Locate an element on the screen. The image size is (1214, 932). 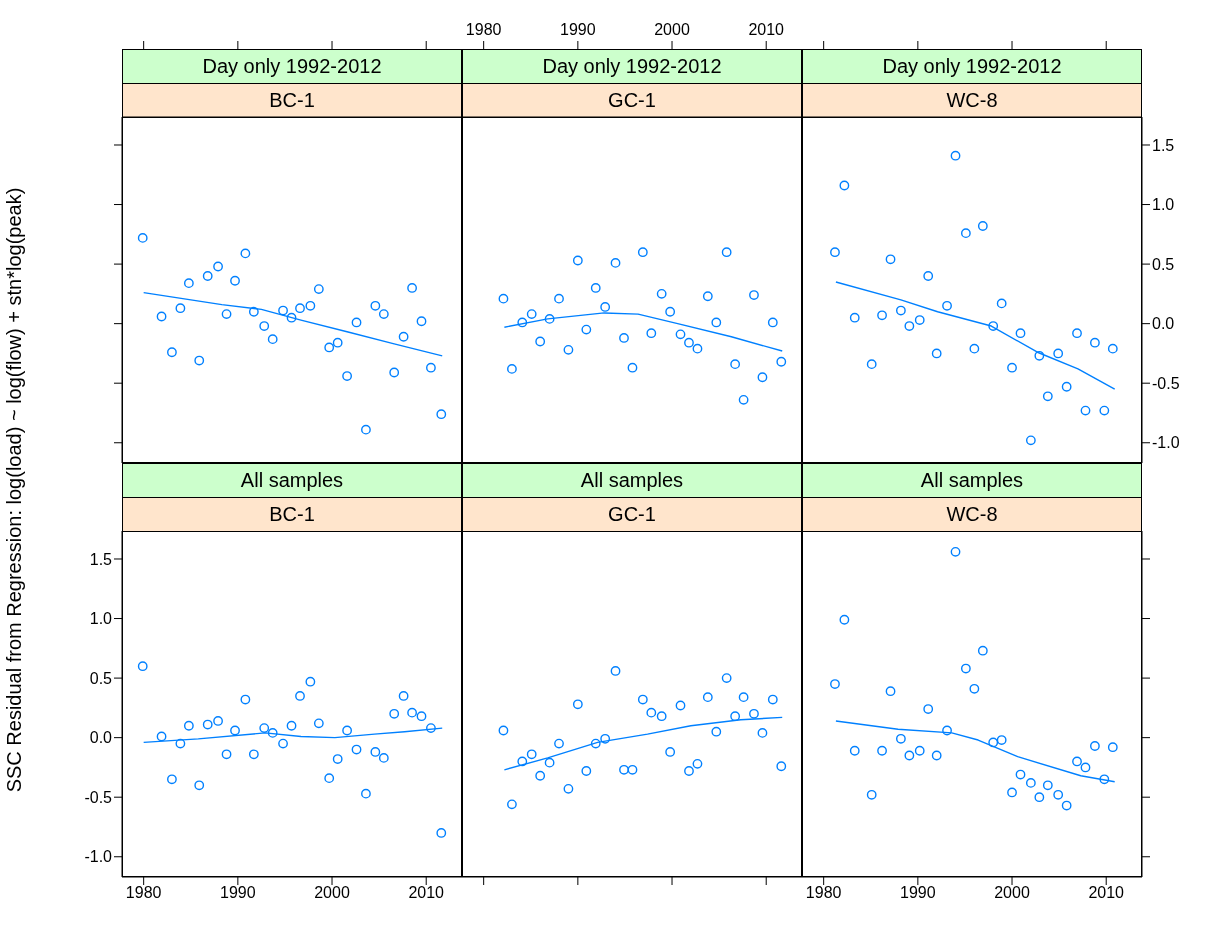
line-series is located at coordinates (975, 335).